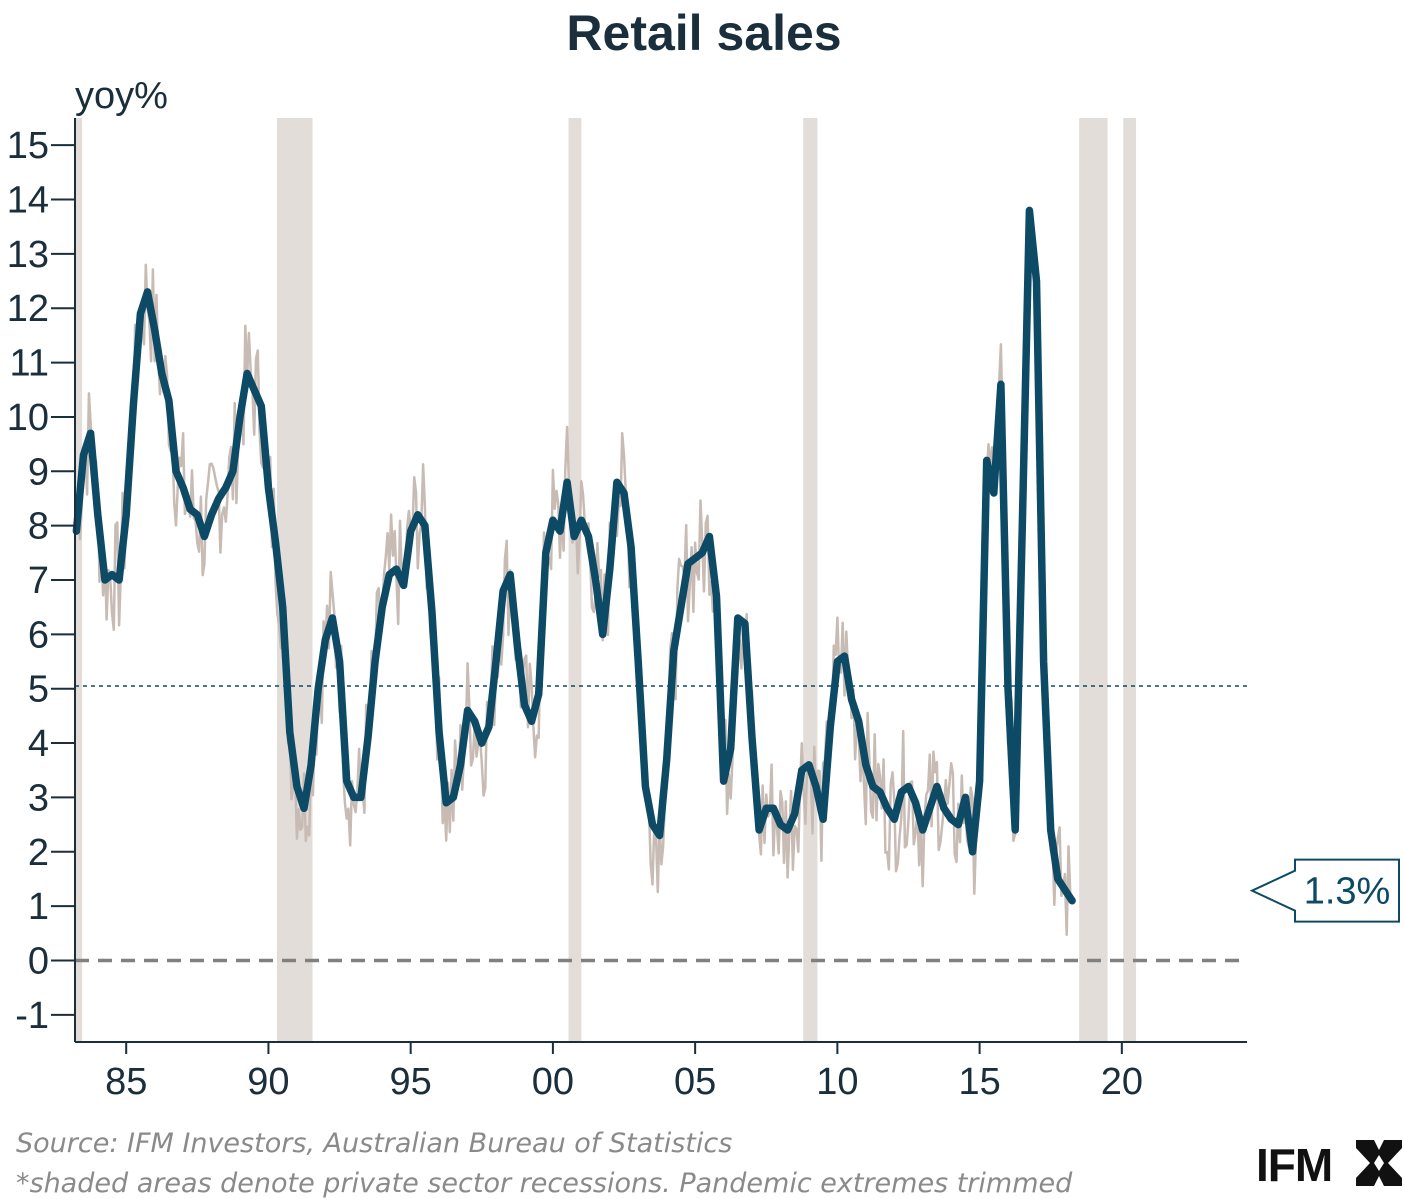 The height and width of the screenshot is (1199, 1404). Describe the element at coordinates (38, 690) in the screenshot. I see `y-tick-label: 5` at that location.